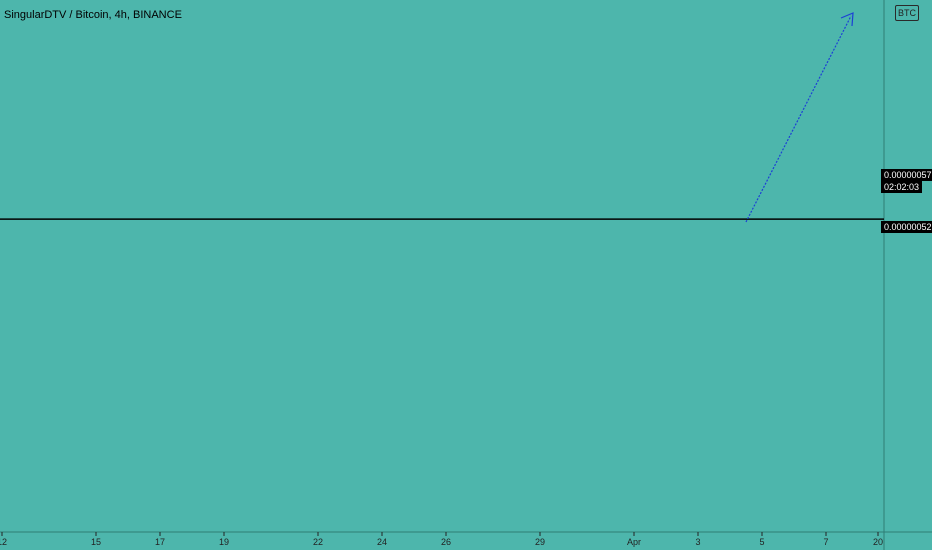 The width and height of the screenshot is (932, 550). I want to click on currency-badge: BTC, so click(907, 13).